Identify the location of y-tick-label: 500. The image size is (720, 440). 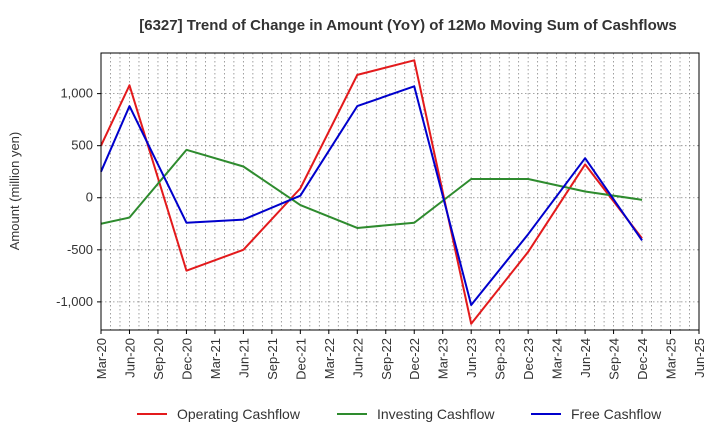
(82, 145).